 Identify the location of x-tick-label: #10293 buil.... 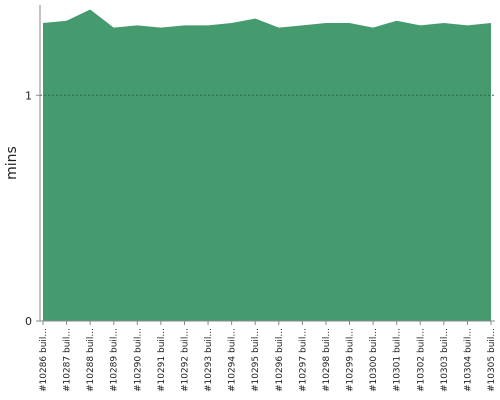
(209, 360).